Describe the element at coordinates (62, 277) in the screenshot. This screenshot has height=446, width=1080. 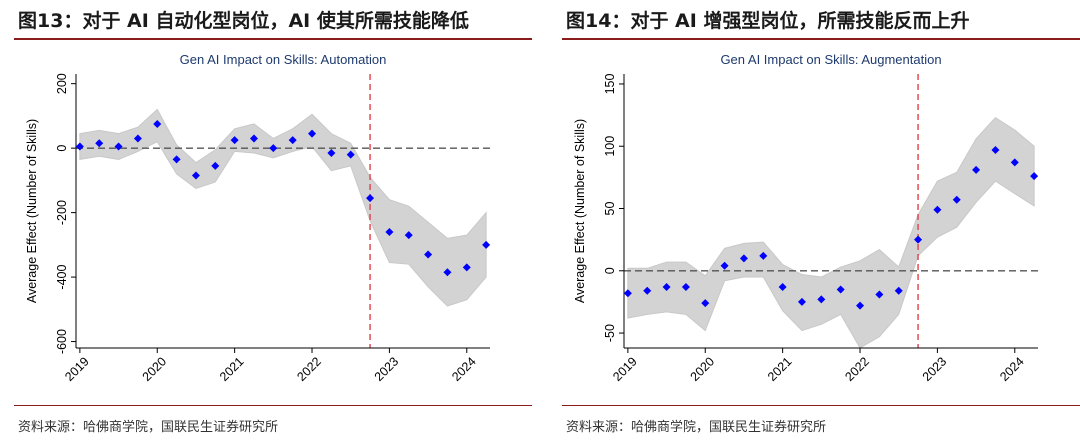
I see `y-tick-label: -400` at that location.